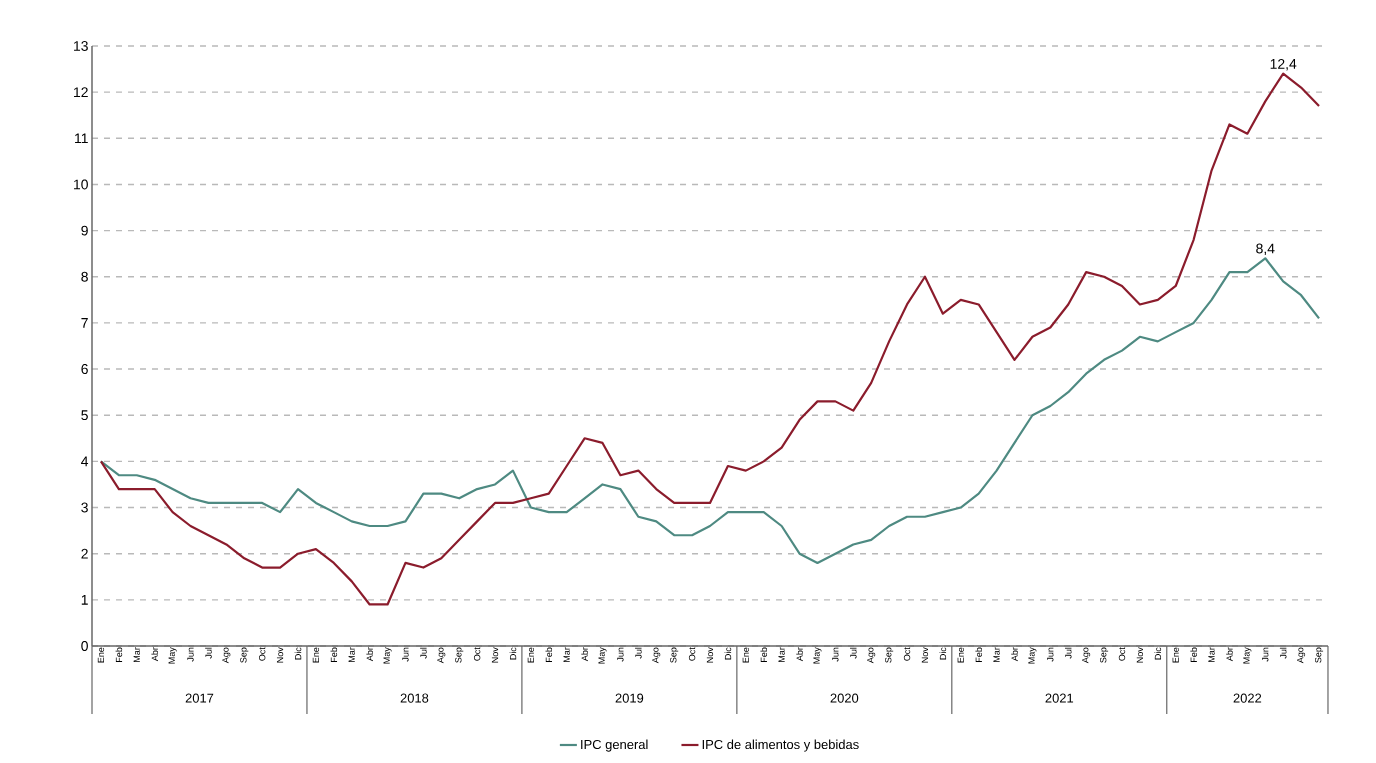 The height and width of the screenshot is (763, 1376). I want to click on text: 2020, so click(844, 698).